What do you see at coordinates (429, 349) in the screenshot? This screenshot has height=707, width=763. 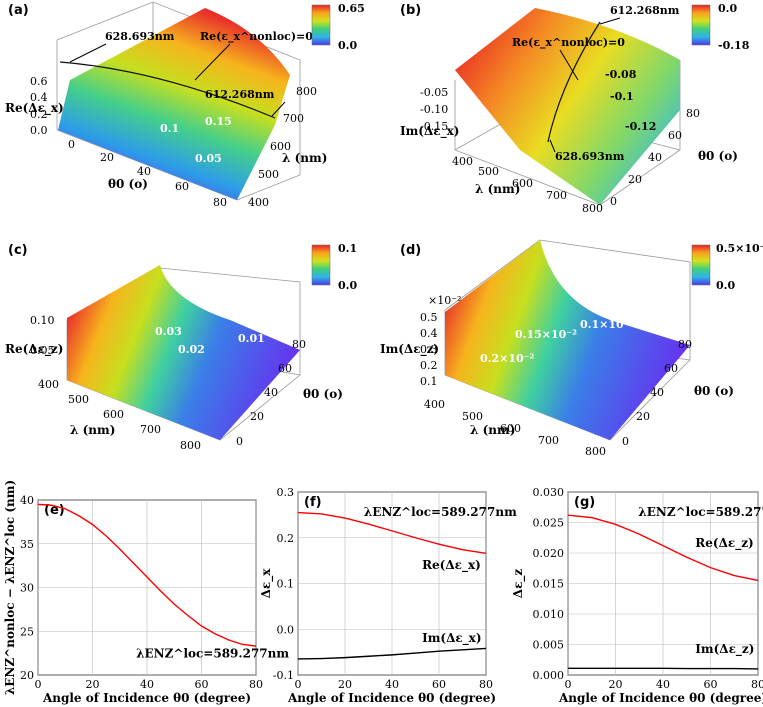 I see `panel-d-ztick: 0.3` at bounding box center [429, 349].